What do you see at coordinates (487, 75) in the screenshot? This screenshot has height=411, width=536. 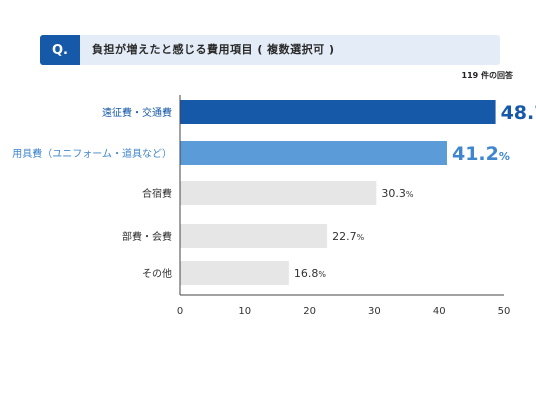 I see `response-count: 119 件の回答` at bounding box center [487, 75].